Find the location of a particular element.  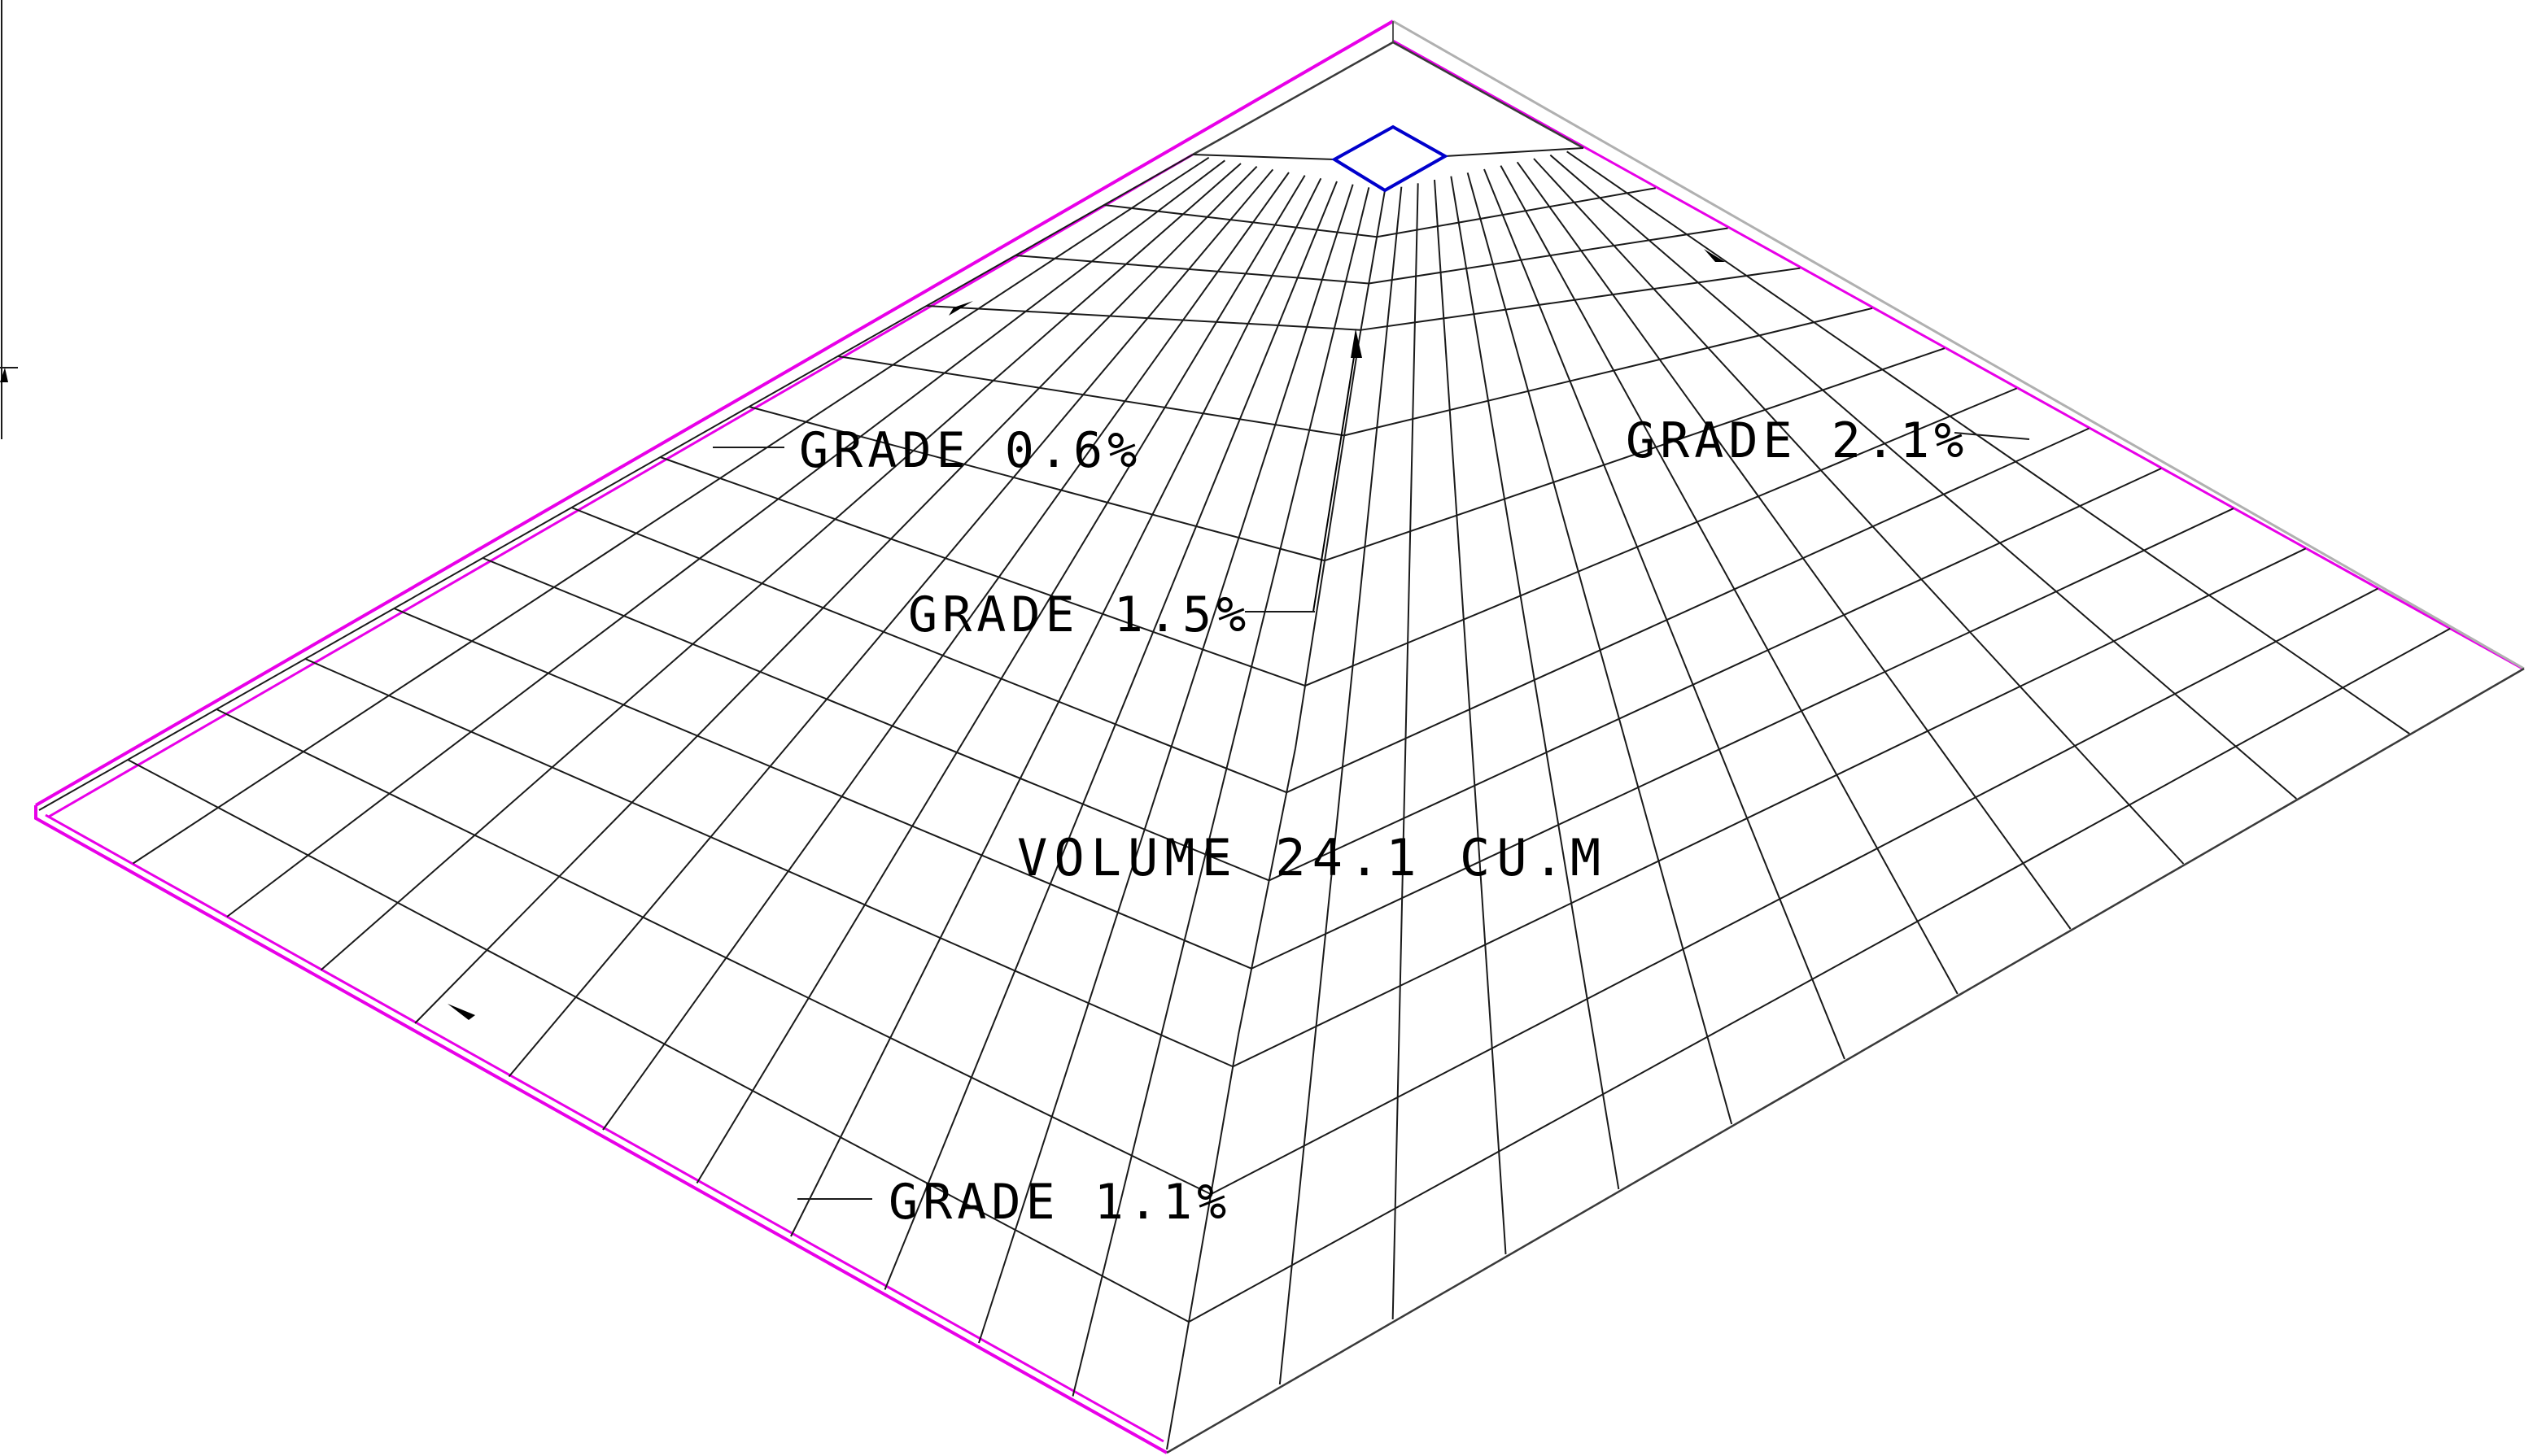

grade-label-bottom: GRADE 1.1% is located at coordinates (1060, 1203).